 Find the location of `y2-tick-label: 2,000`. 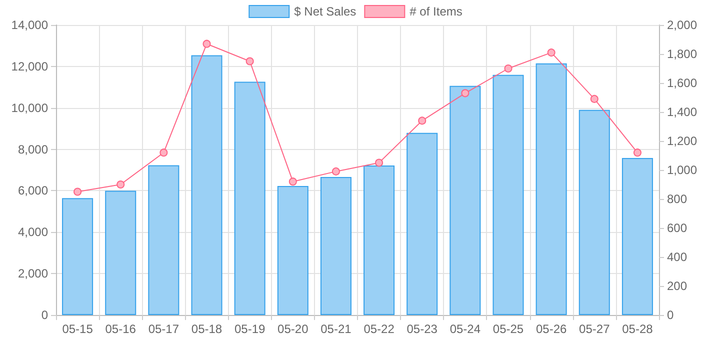

y2-tick-label: 2,000 is located at coordinates (682, 25).